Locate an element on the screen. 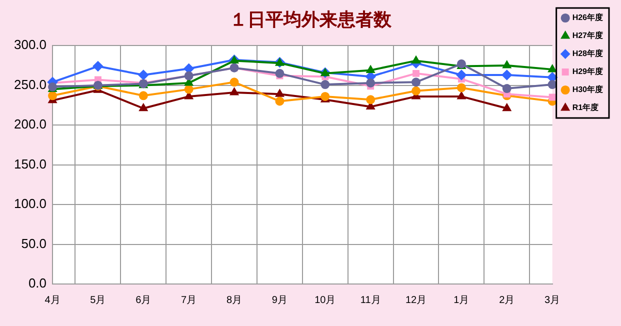 This screenshot has width=621, height=326. x-tick-label: 3月 is located at coordinates (552, 300).